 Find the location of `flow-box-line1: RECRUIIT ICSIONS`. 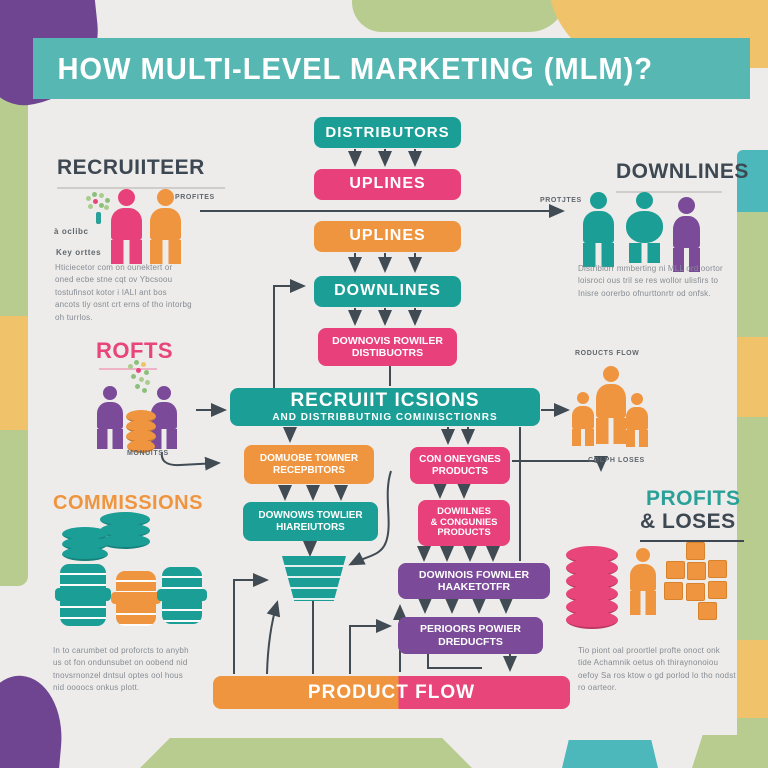

flow-box-line1: RECRUIIT ICSIONS is located at coordinates (385, 401).